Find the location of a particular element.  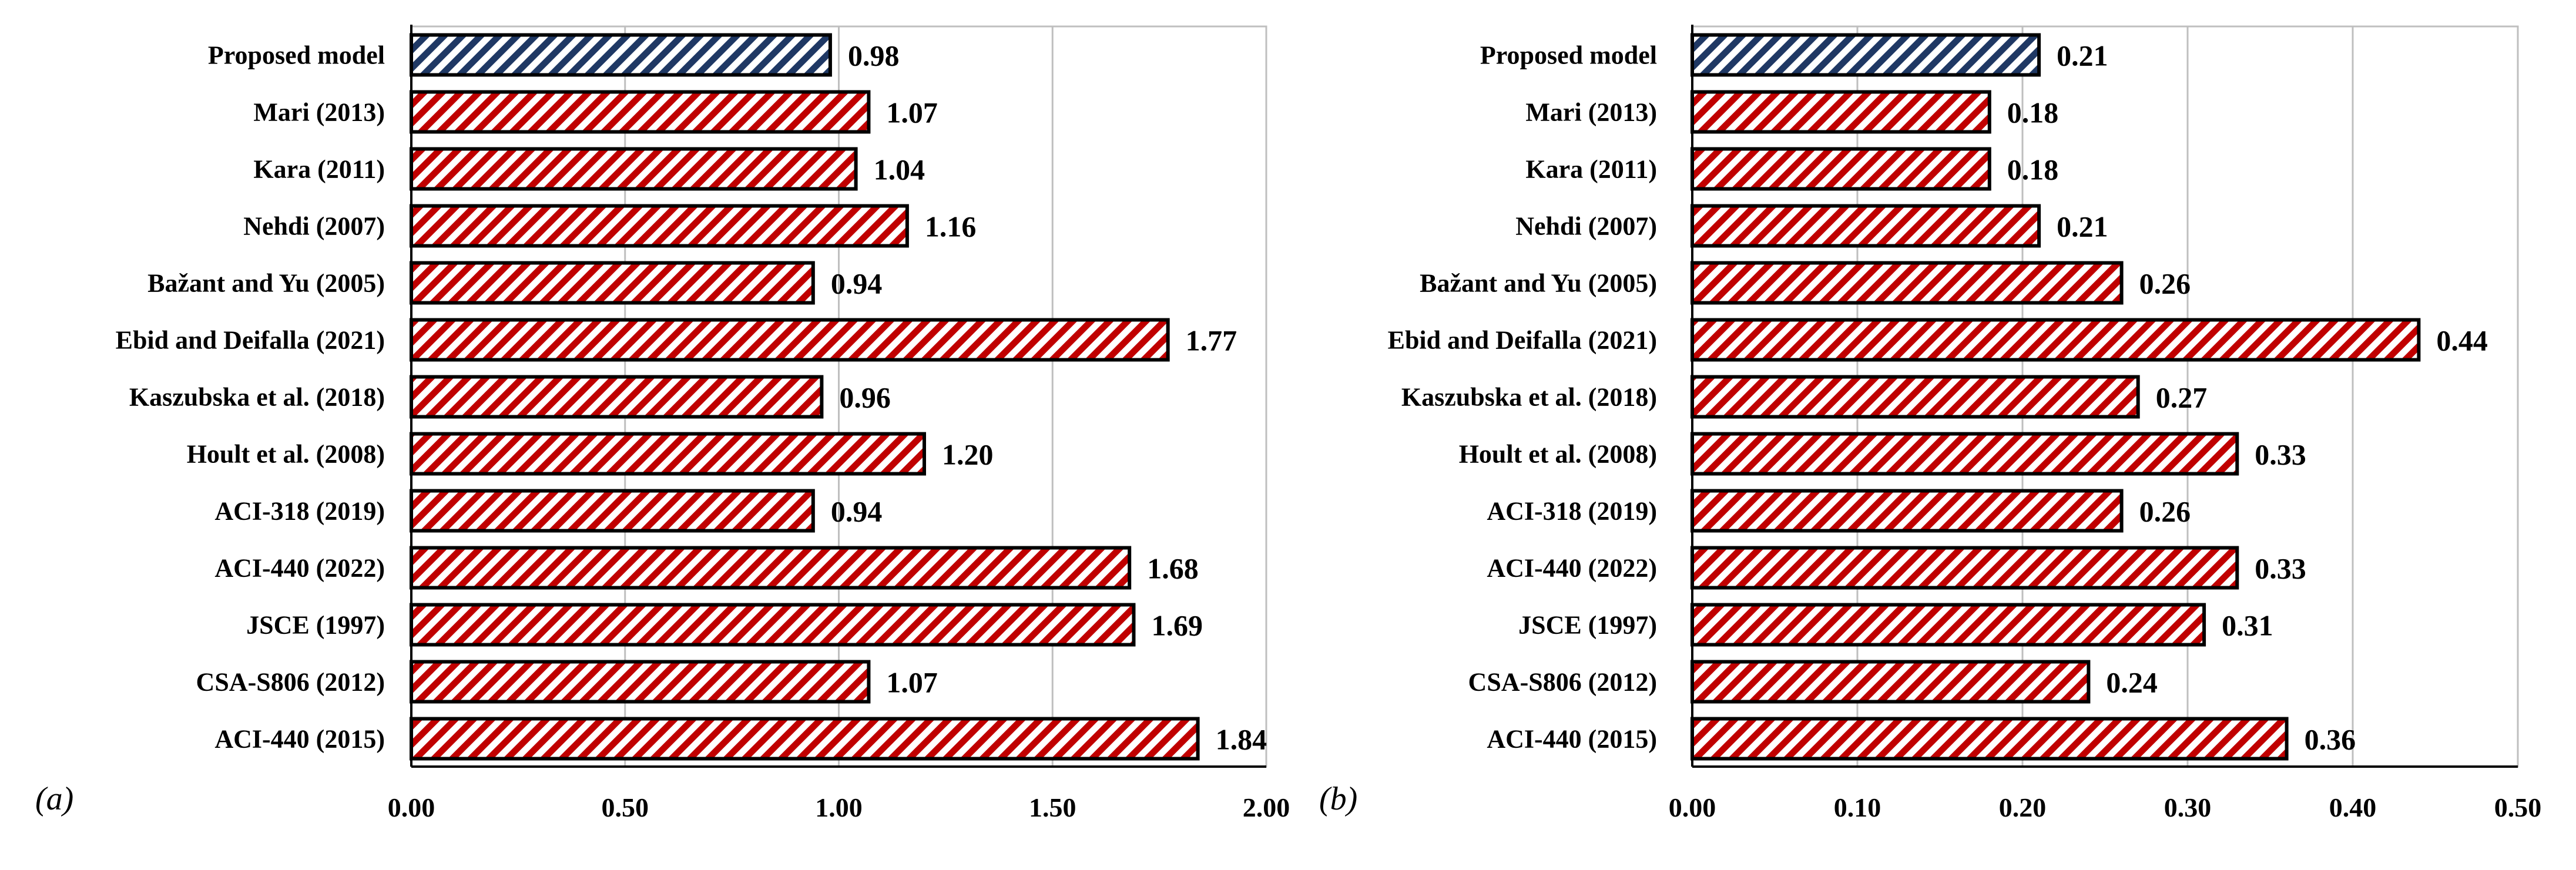

data-label: 0.36 is located at coordinates (2330, 740).